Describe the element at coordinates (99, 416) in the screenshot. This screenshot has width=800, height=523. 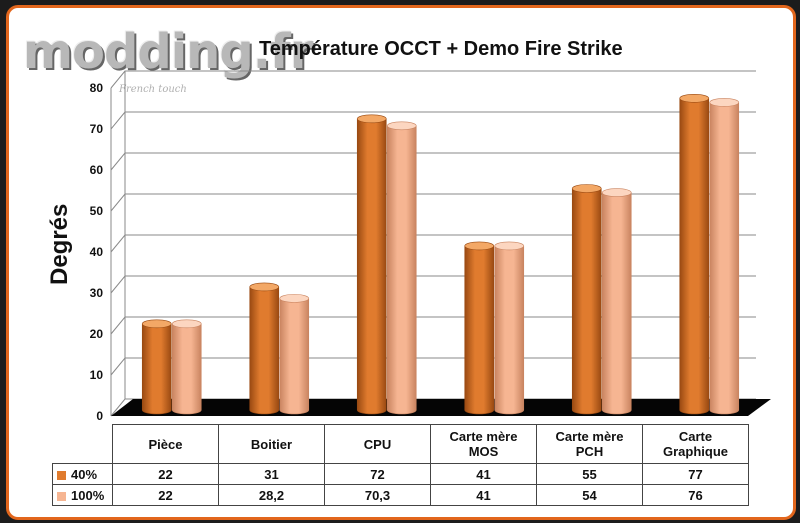
I see `y-tick-label: 0` at that location.